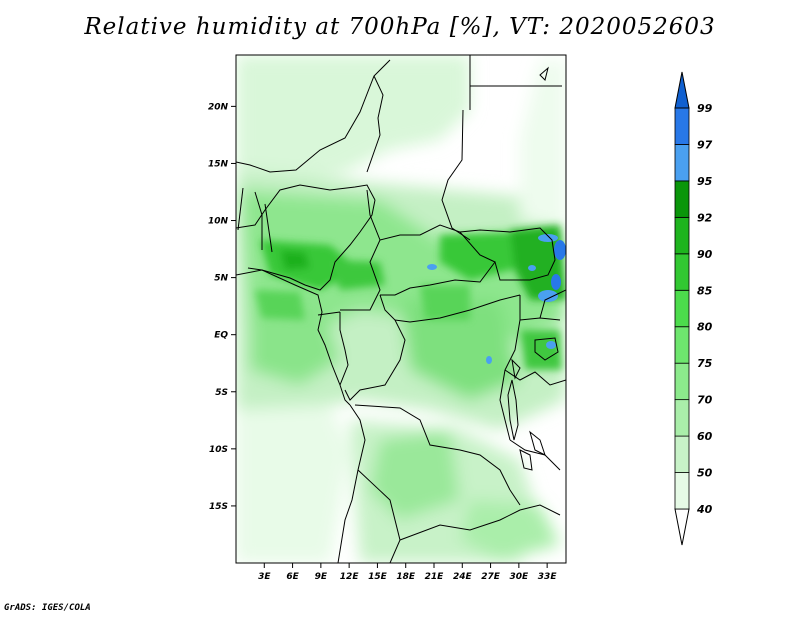  I want to click on colorbar-label: 75, so click(705, 363).